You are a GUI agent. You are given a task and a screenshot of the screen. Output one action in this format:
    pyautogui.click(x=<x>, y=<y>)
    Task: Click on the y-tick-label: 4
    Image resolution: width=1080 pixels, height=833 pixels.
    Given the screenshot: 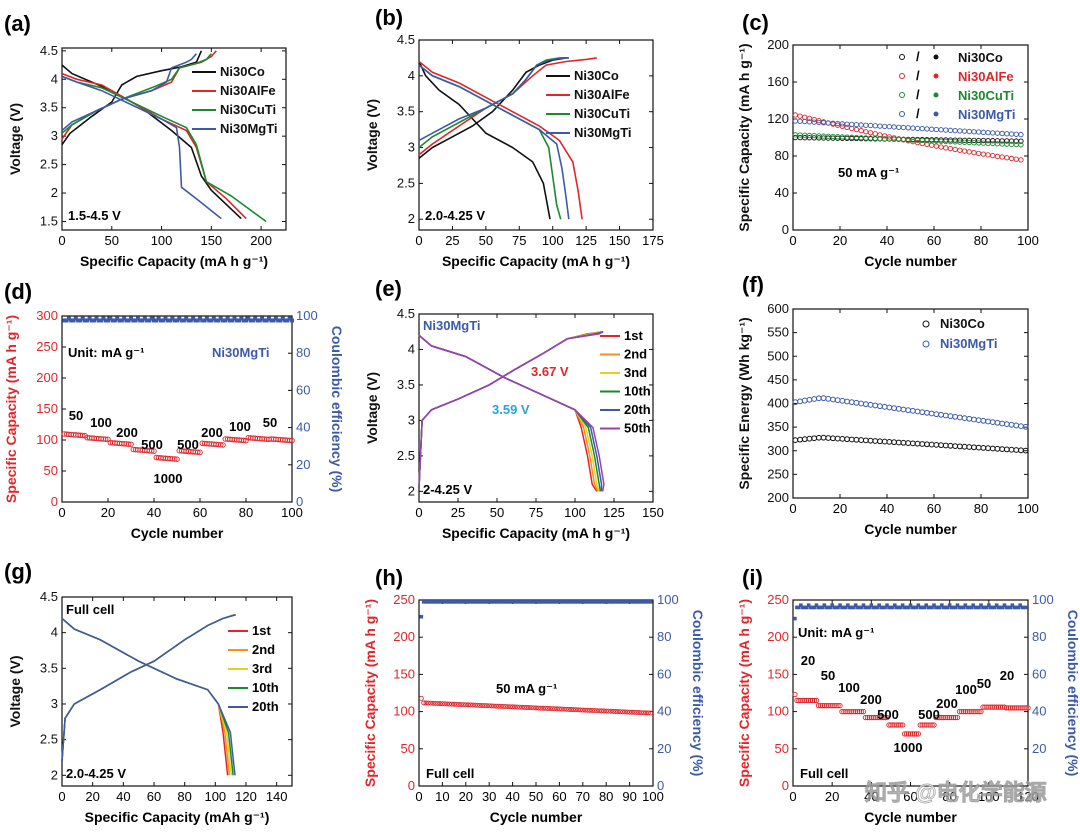 What is the action you would take?
    pyautogui.click(x=54, y=632)
    